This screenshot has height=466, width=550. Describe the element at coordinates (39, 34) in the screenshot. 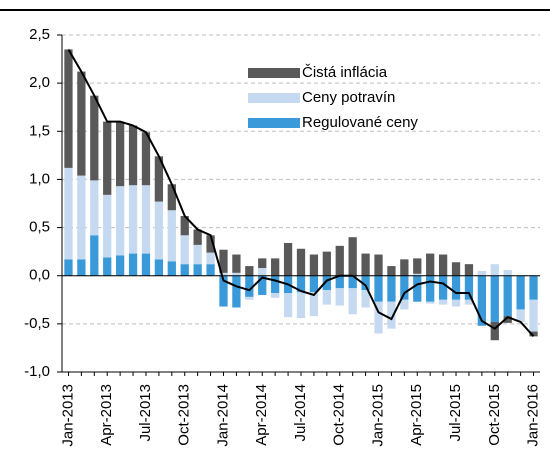

I see `y-tick-label: 2,5` at that location.